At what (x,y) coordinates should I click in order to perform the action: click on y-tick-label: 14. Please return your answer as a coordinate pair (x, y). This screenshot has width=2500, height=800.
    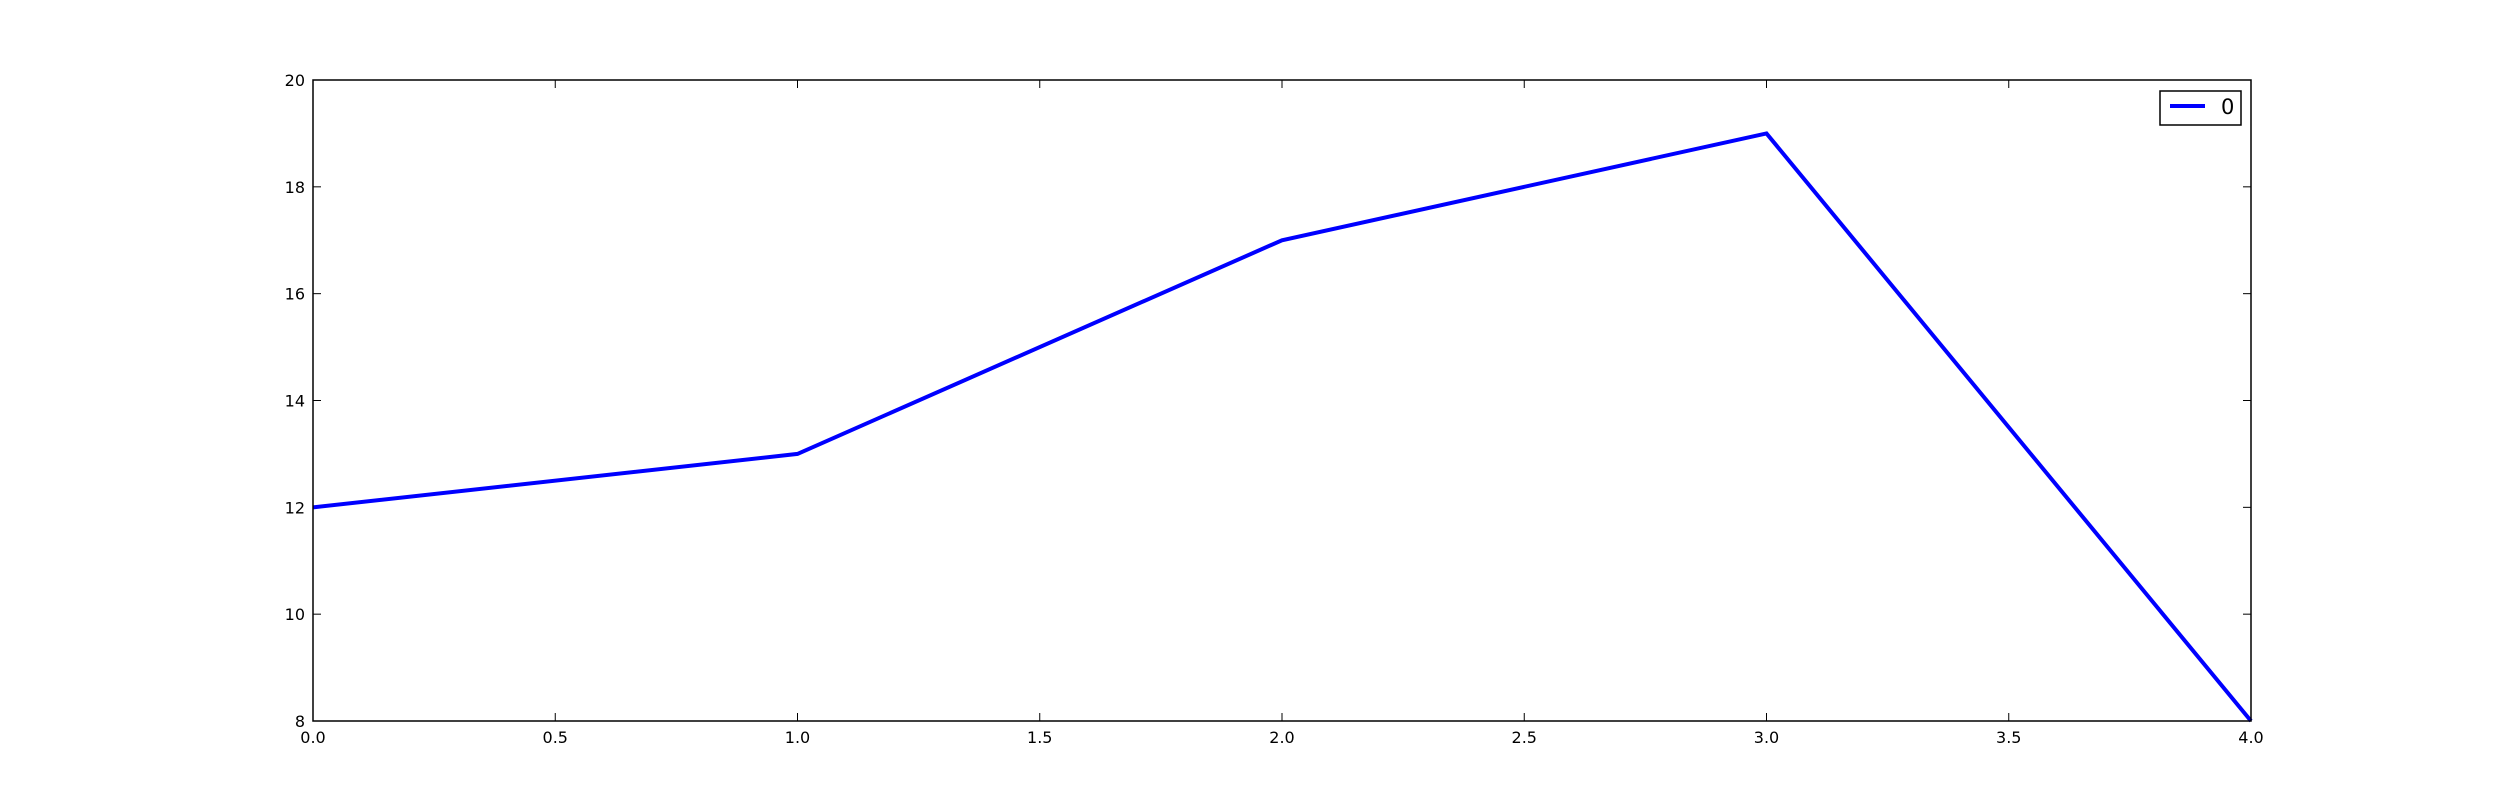
    Looking at the image, I should click on (295, 401).